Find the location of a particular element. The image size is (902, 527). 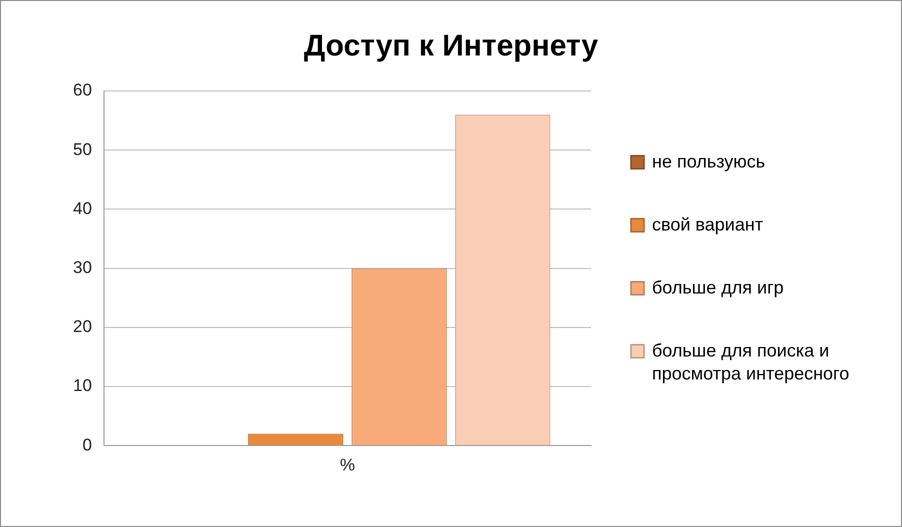

legend-label: больше для игр is located at coordinates (718, 287).